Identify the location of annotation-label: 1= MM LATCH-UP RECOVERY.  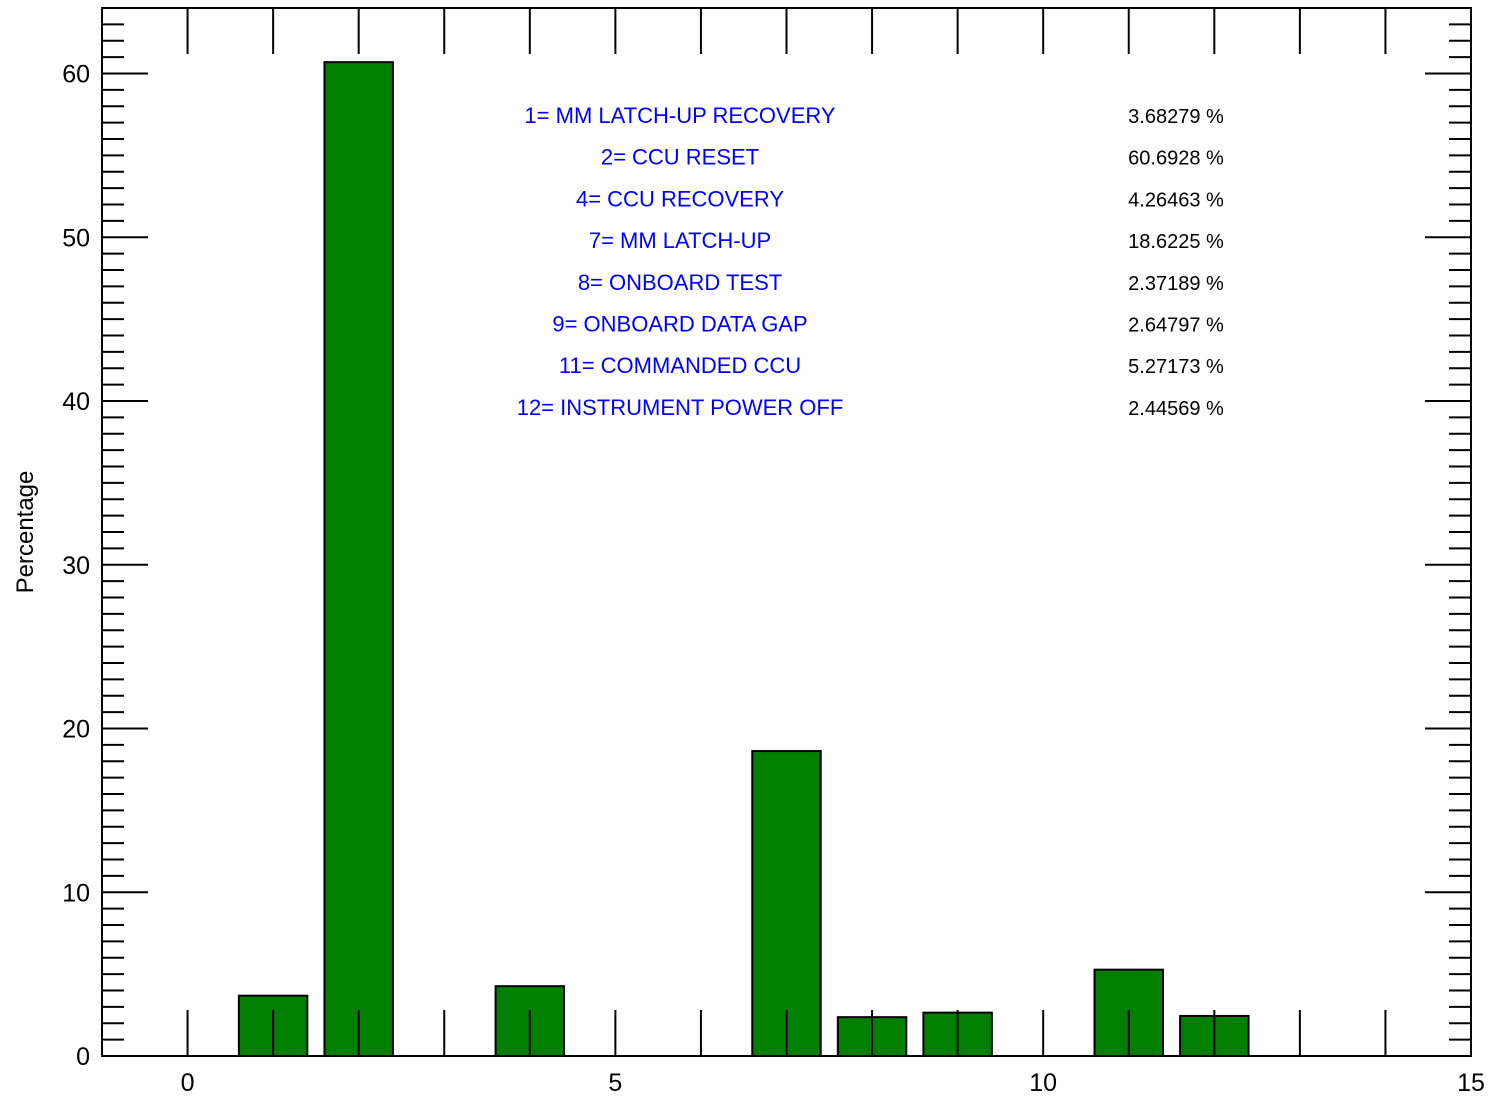
(679, 115).